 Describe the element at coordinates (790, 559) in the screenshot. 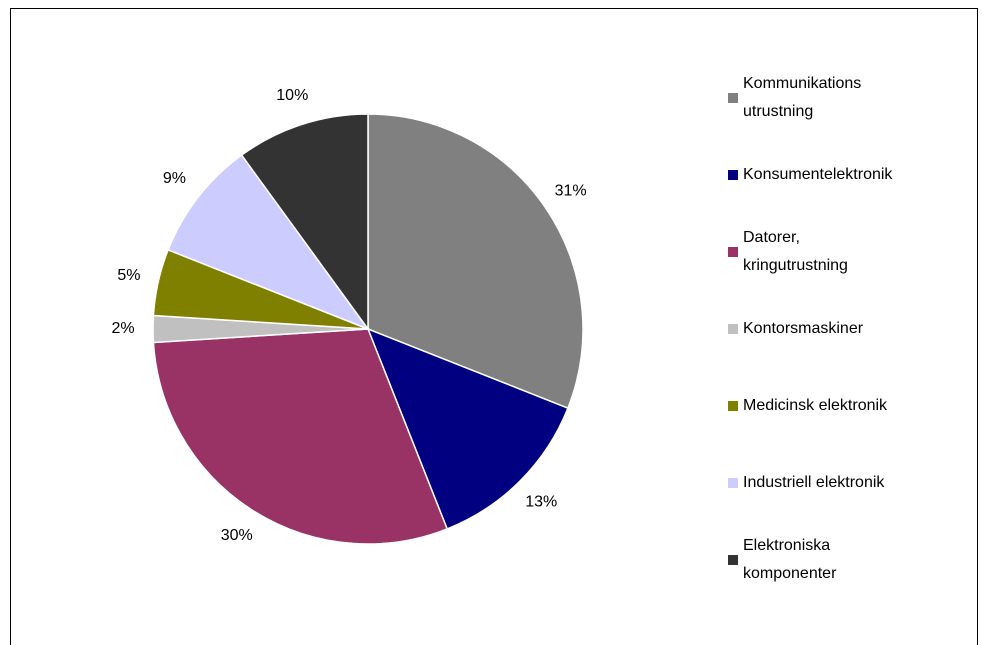

I see `legend-label: Elektroniska komponenter` at that location.